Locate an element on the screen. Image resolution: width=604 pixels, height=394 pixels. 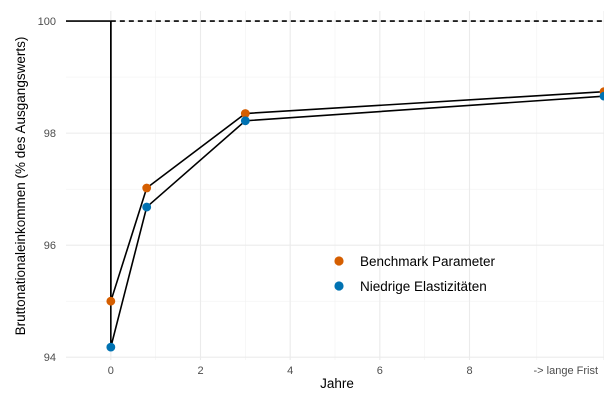
x-tick-label: 4 is located at coordinates (290, 371).